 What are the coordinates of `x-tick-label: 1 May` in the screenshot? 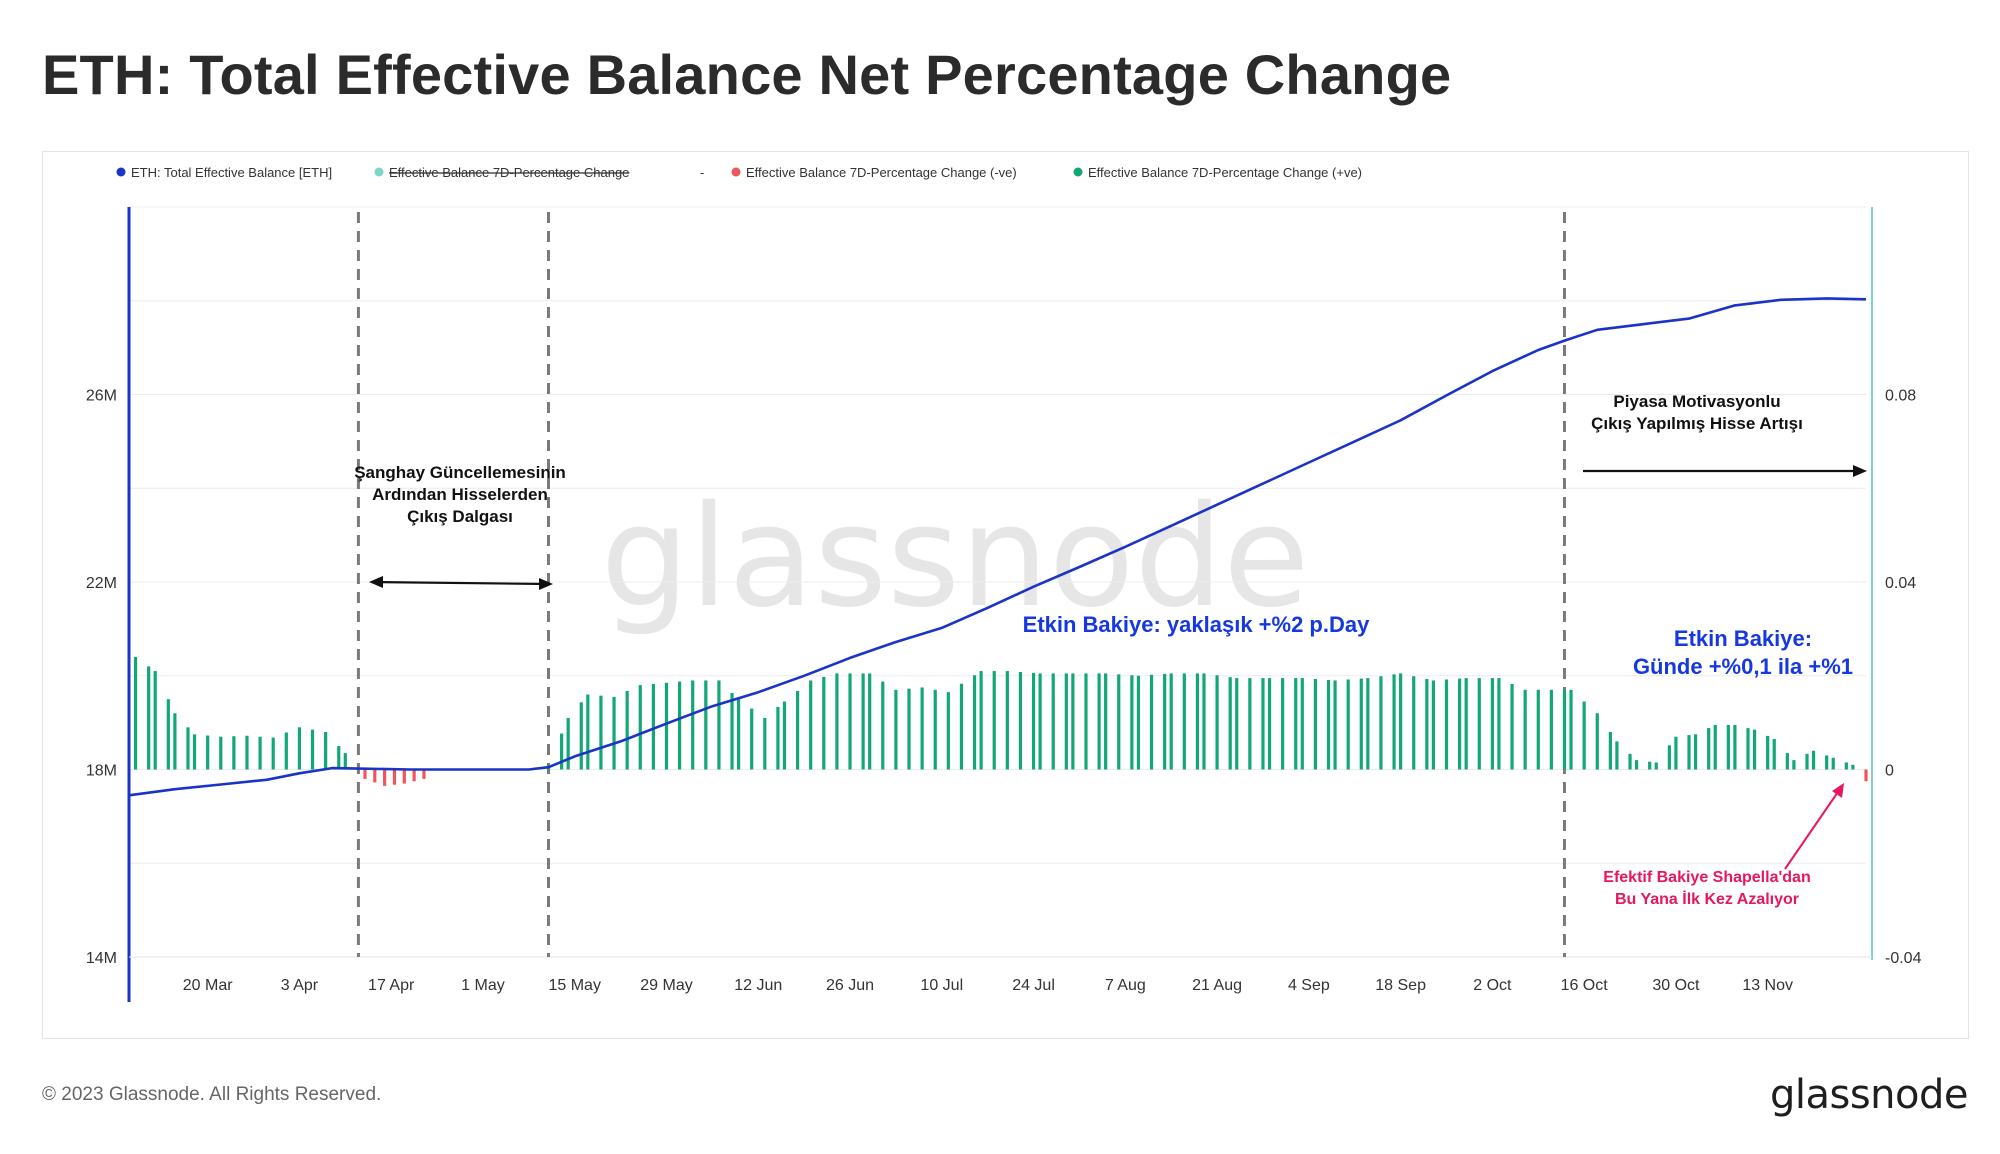 It's located at (483, 985).